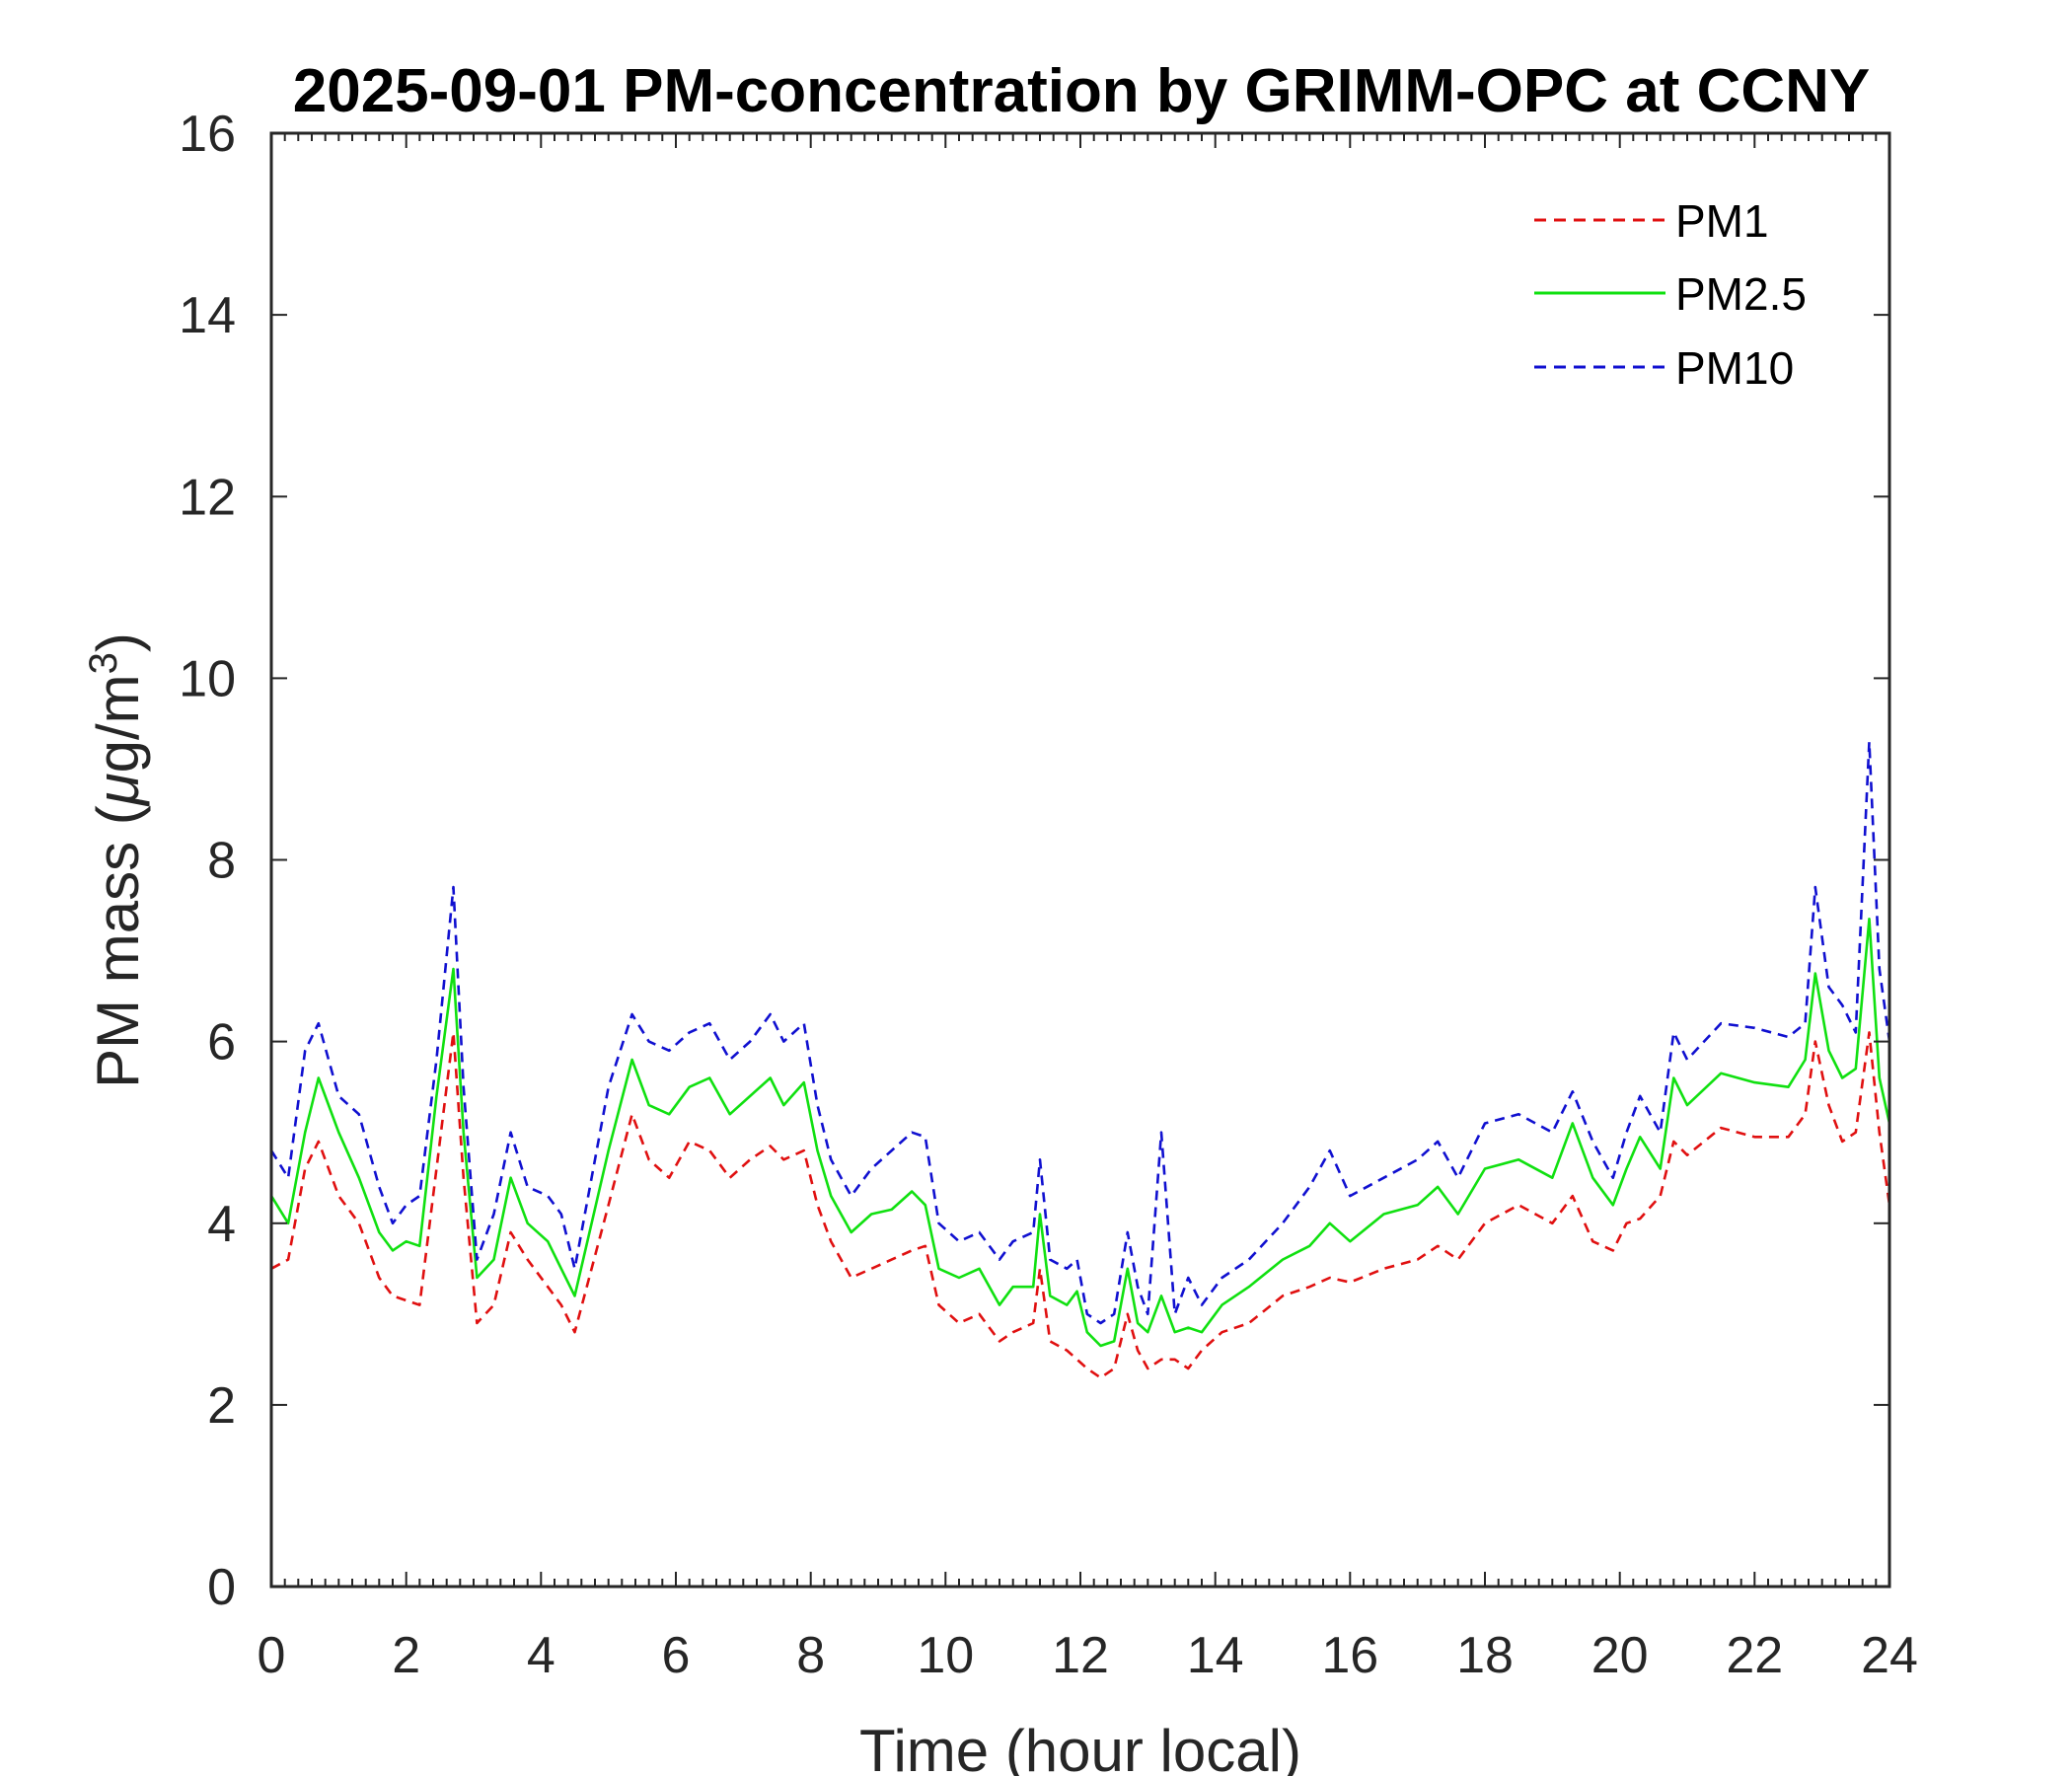 This screenshot has height=1776, width=2072. I want to click on y-tick-labels: 0 2 4 6 8 10 12 14 16, so click(208, 861).